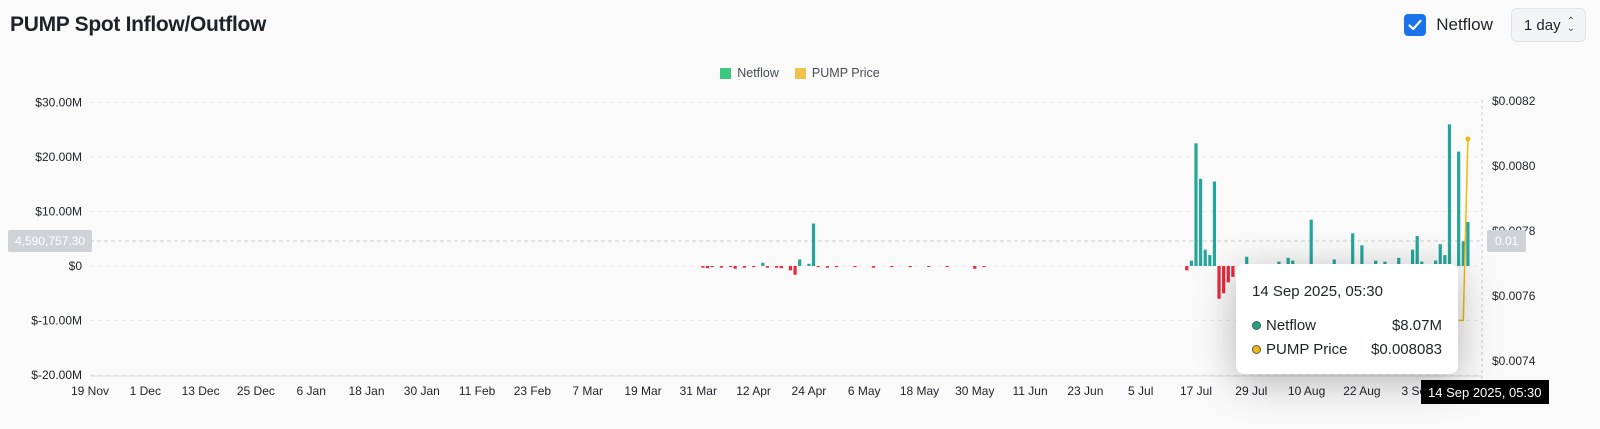  Describe the element at coordinates (90, 391) in the screenshot. I see `x-tick-label: 19 Nov` at that location.